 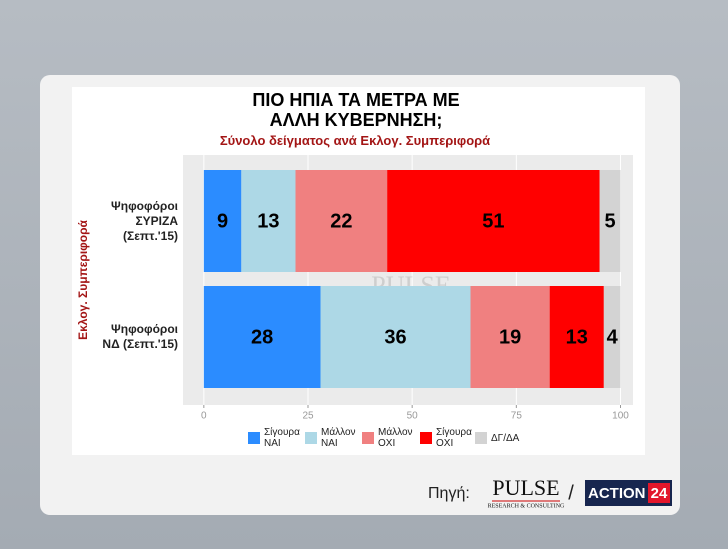 I want to click on y-tick-label: Ψηφοφόροι ΣΥΡΙΖΑ (Σεπτ.'15), so click(x=144, y=220).